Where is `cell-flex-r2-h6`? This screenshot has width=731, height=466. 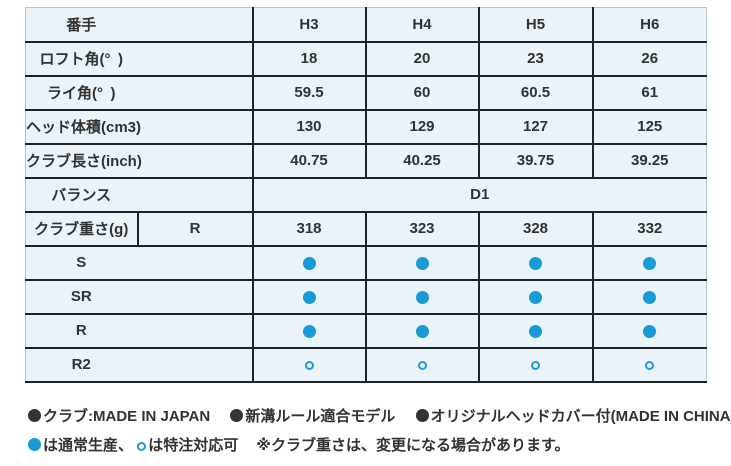
cell-flex-r2-h6 is located at coordinates (649, 364).